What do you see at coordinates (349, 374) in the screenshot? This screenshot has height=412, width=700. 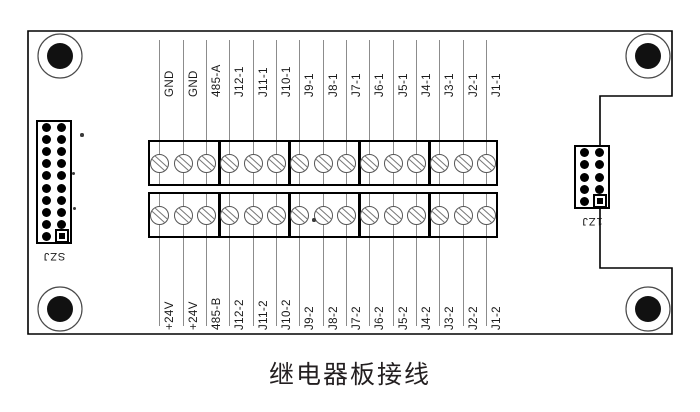 I see `diagram-caption: 继电器板接线` at bounding box center [349, 374].